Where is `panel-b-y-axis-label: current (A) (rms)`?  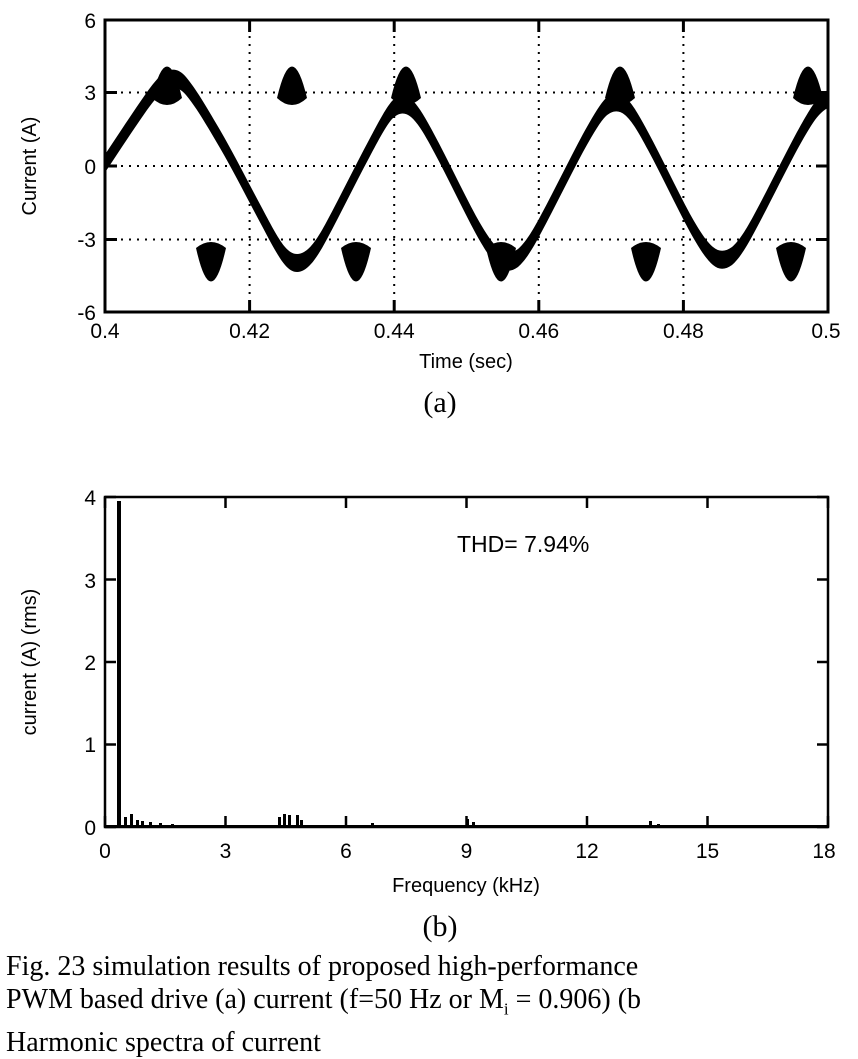 panel-b-y-axis-label: current (A) (rms) is located at coordinates (30, 662).